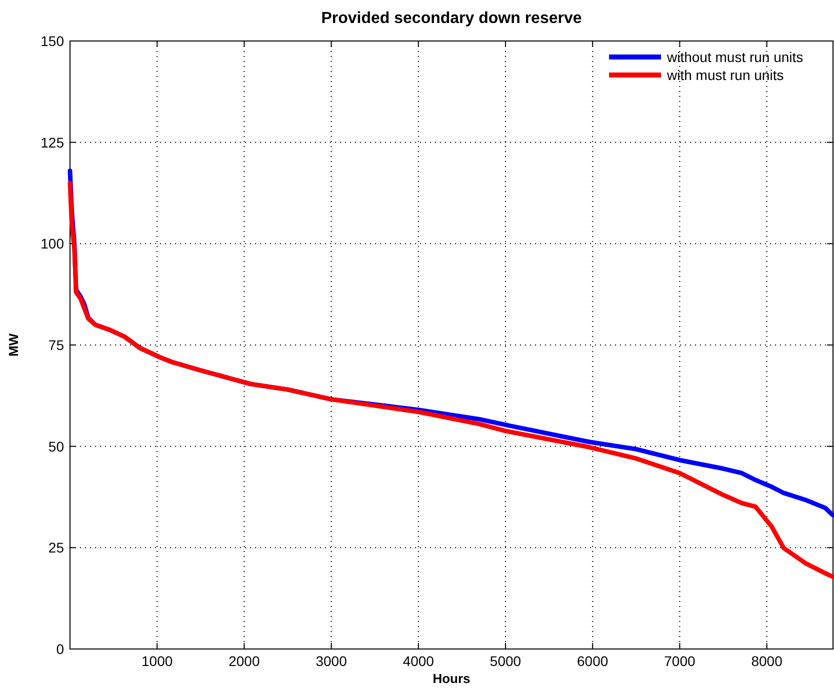 The height and width of the screenshot is (693, 834). I want to click on x-tick-label: 4000, so click(418, 661).